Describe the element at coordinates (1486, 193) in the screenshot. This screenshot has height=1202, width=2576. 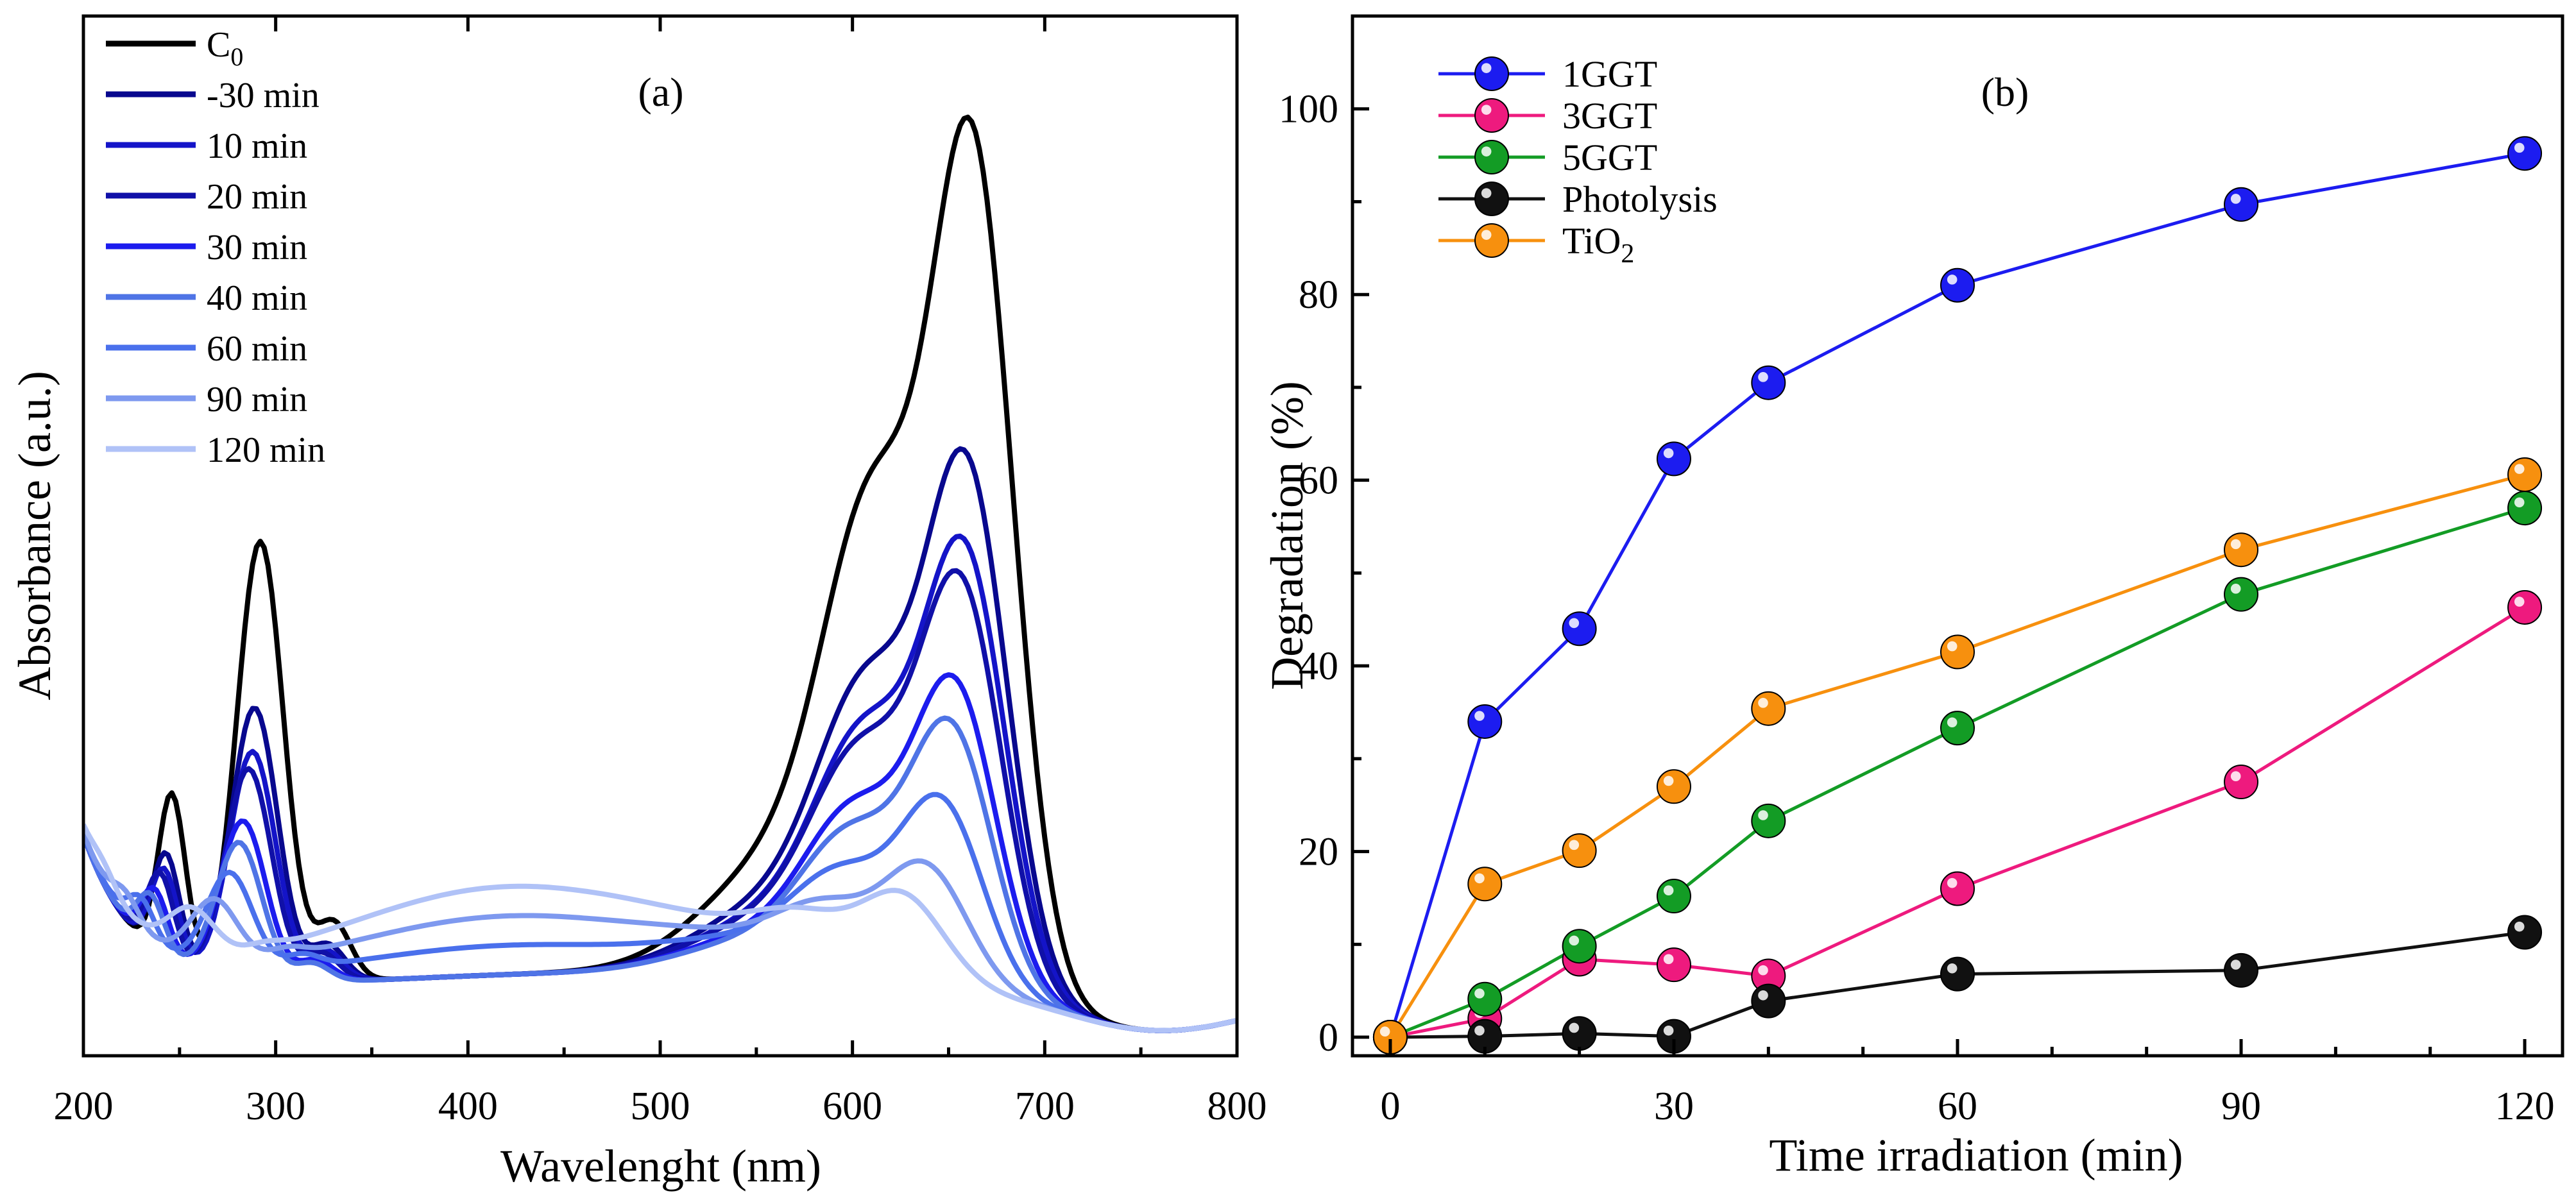
I see `panel-b-legend-marker-highlight` at that location.